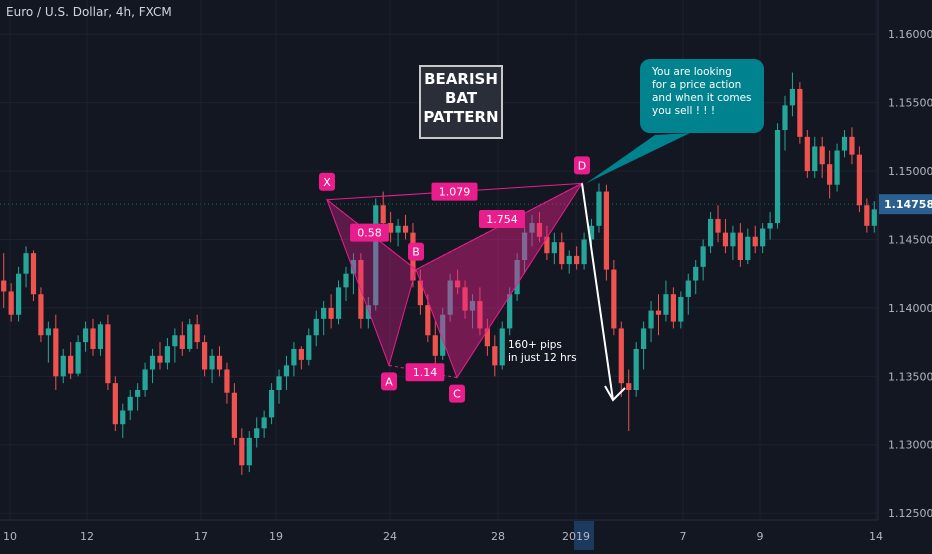 This screenshot has width=932, height=554. Describe the element at coordinates (457, 394) in the screenshot. I see `point-label-c: C` at that location.